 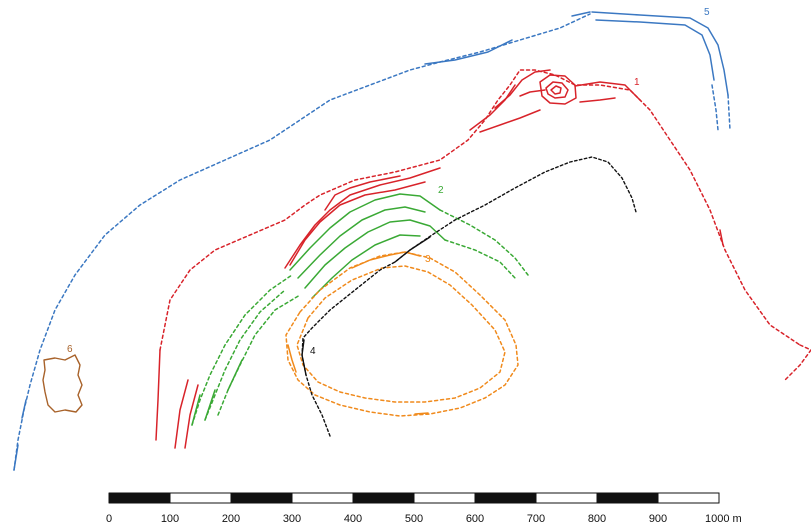 What do you see at coordinates (597, 519) in the screenshot?
I see `scale-label-800: 800` at bounding box center [597, 519].